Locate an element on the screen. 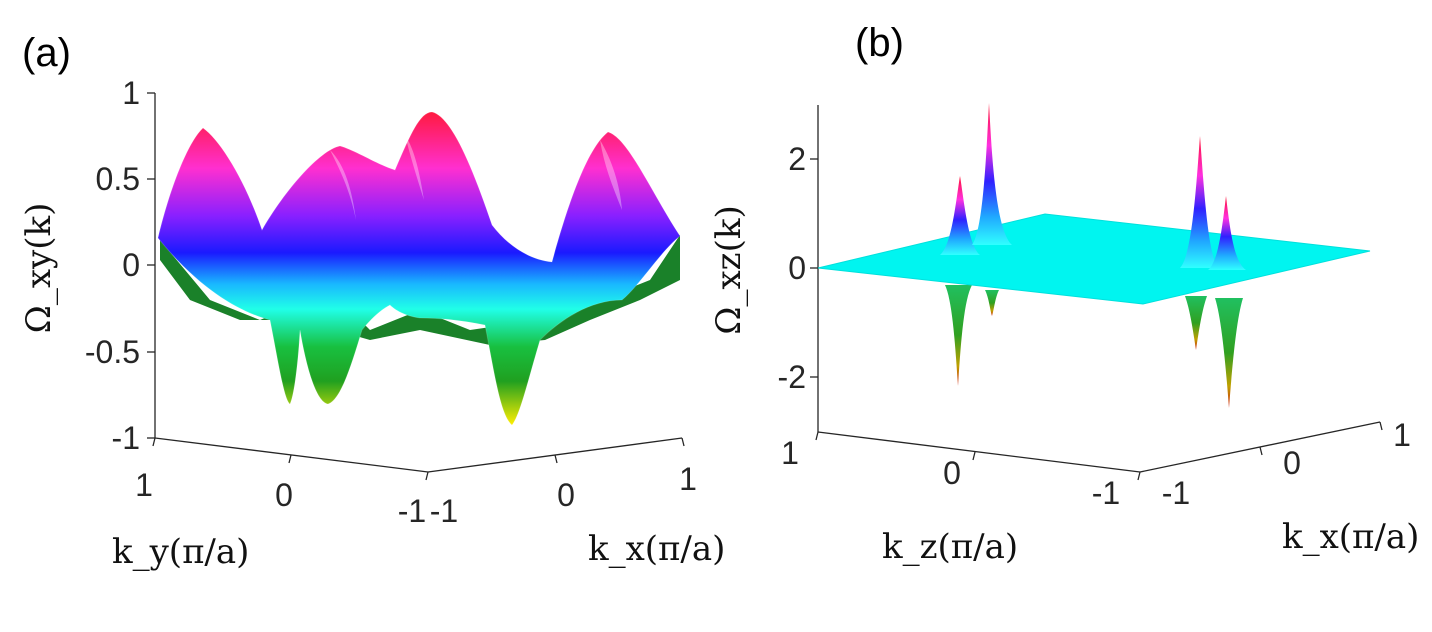 The image size is (1432, 632). panel-a-z-tickmarks is located at coordinates (151, 265).